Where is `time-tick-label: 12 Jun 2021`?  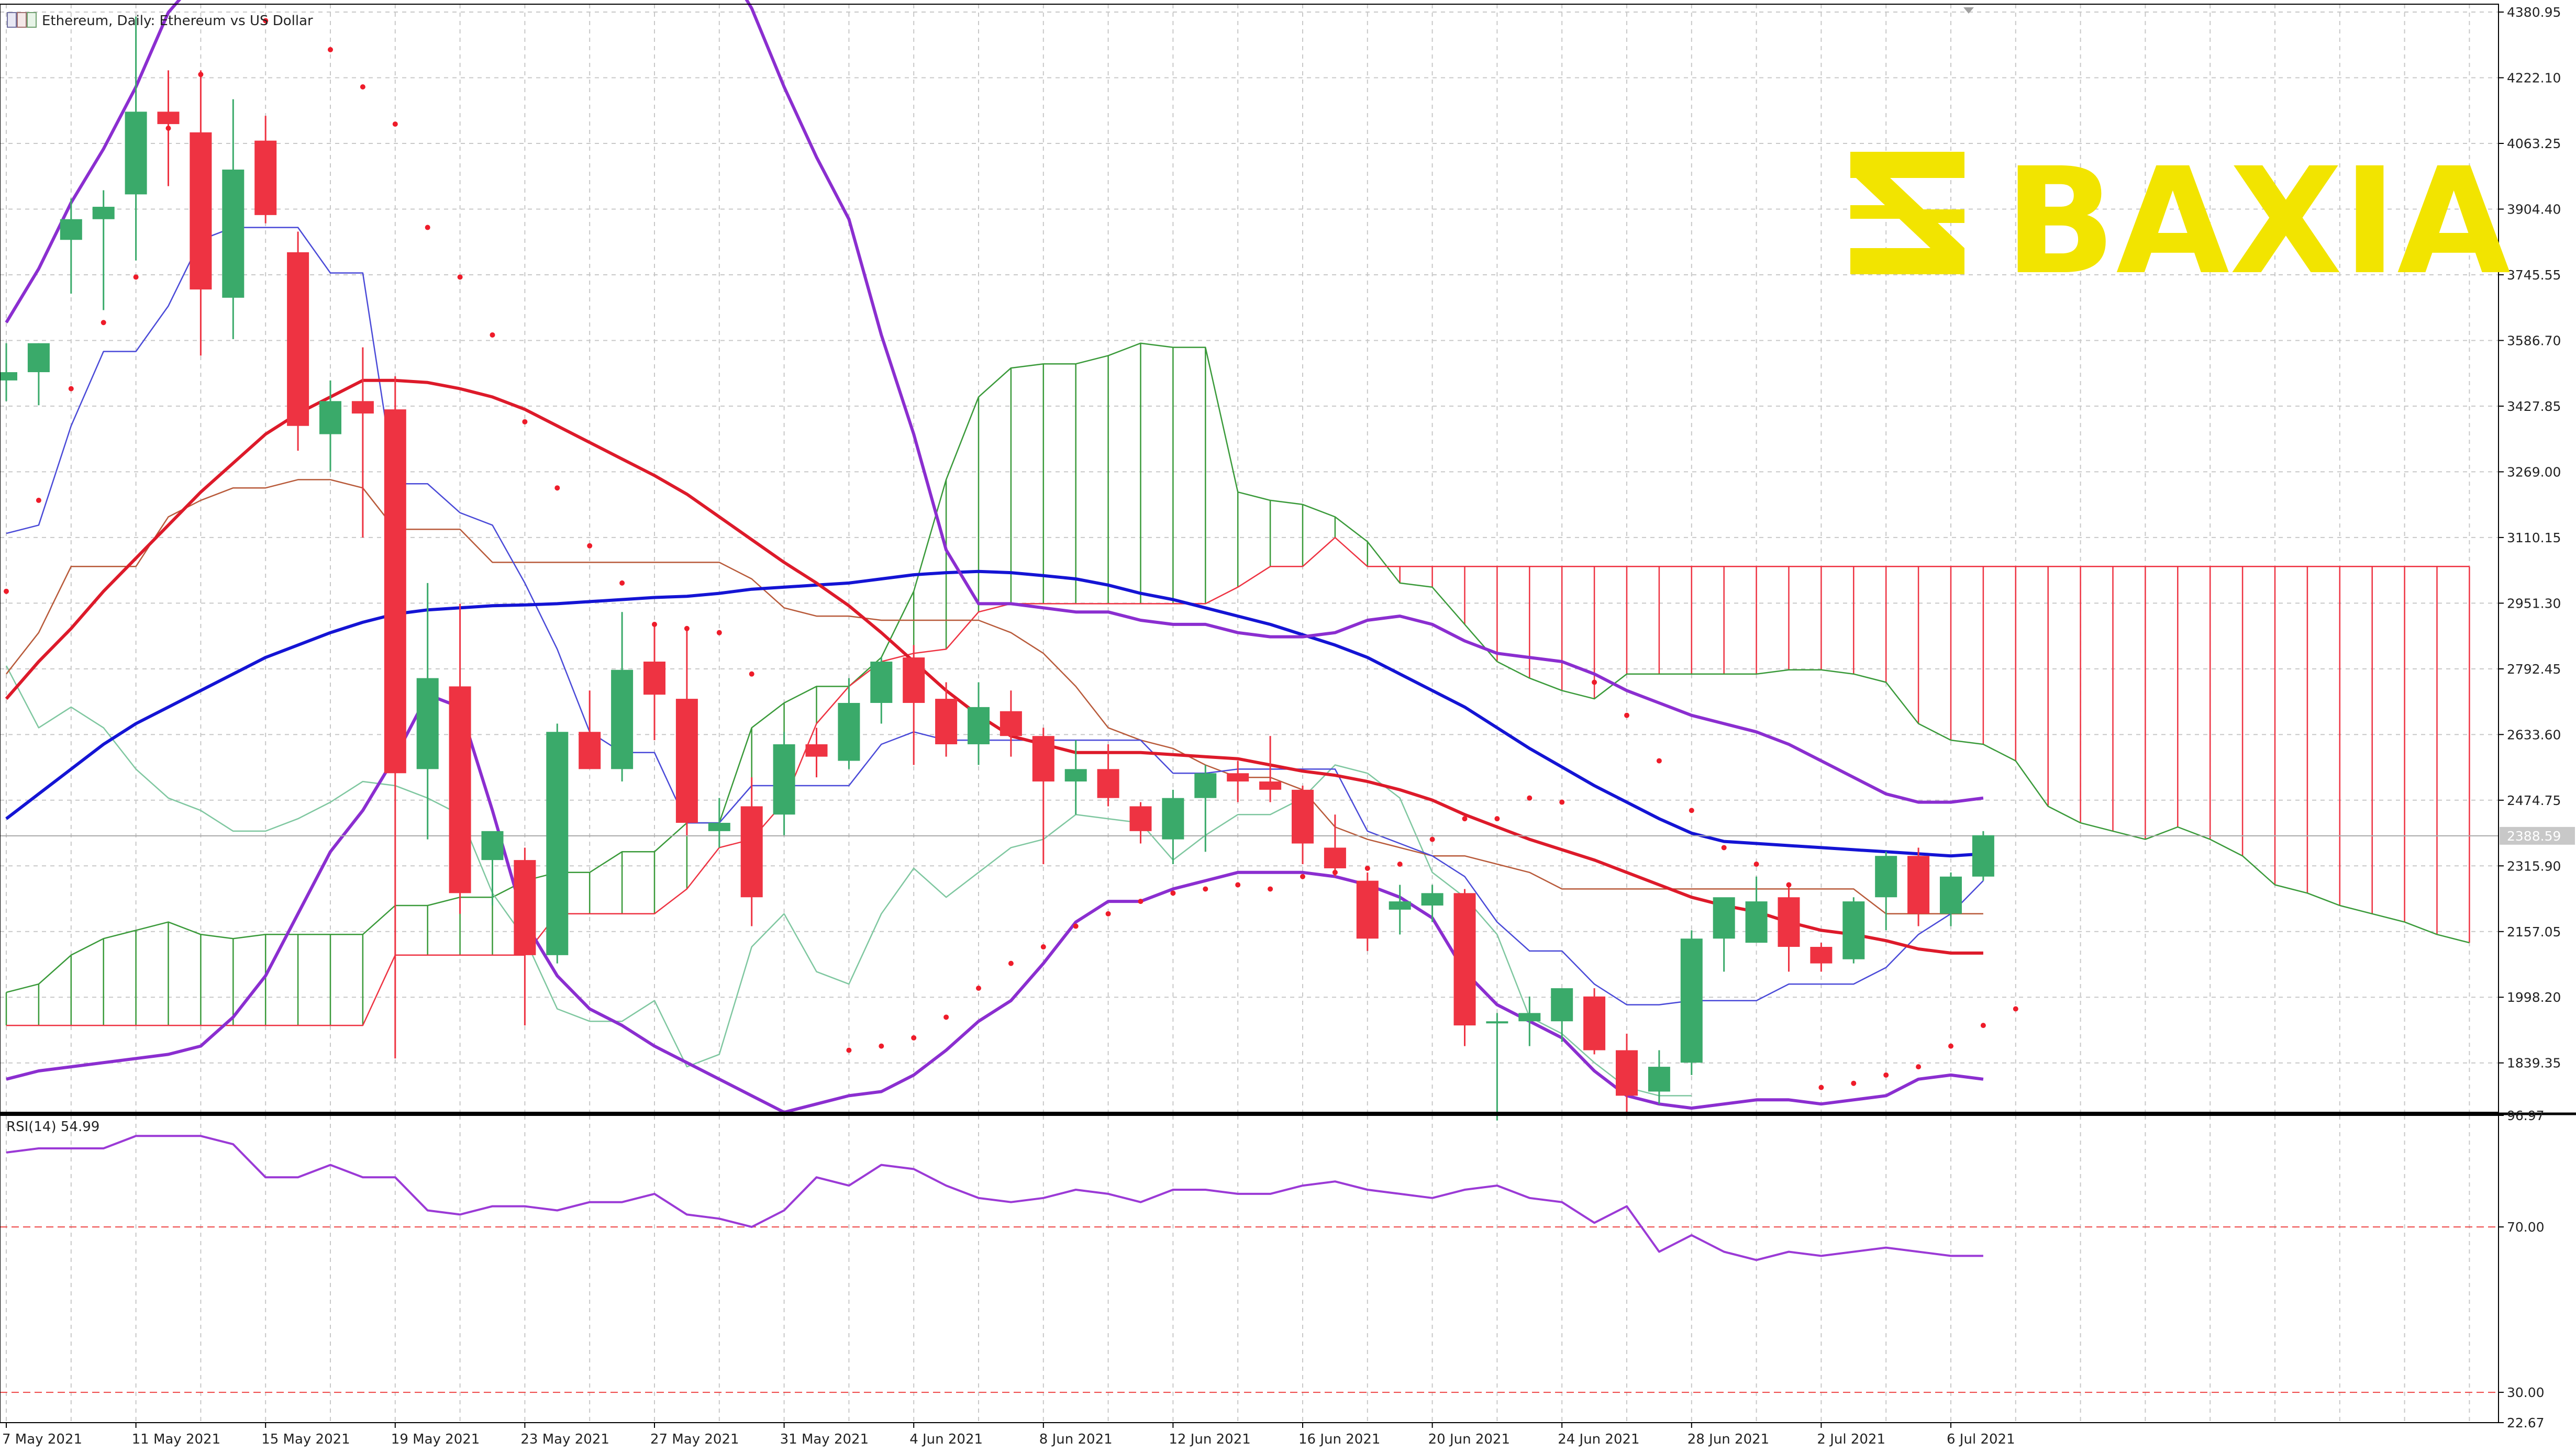
time-tick-label: 12 Jun 2021 is located at coordinates (1209, 1439).